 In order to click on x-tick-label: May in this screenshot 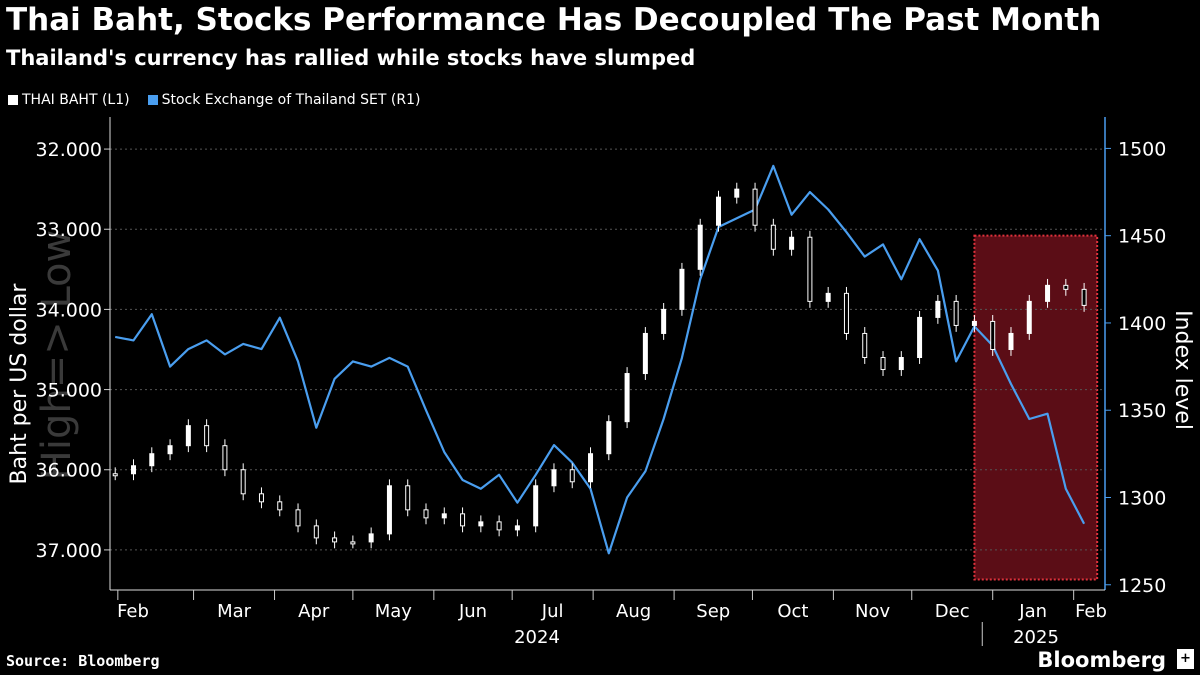, I will do `click(394, 611)`.